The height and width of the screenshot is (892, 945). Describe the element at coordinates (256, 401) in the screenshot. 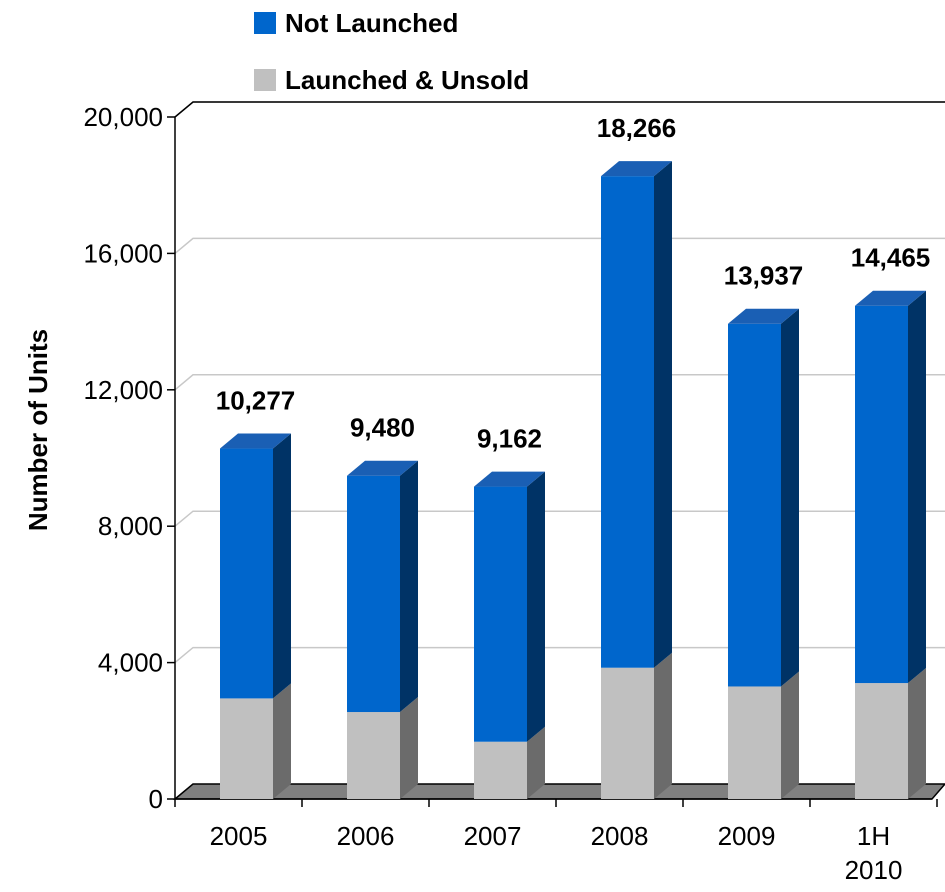

I see `total-data-label: 10,277` at that location.